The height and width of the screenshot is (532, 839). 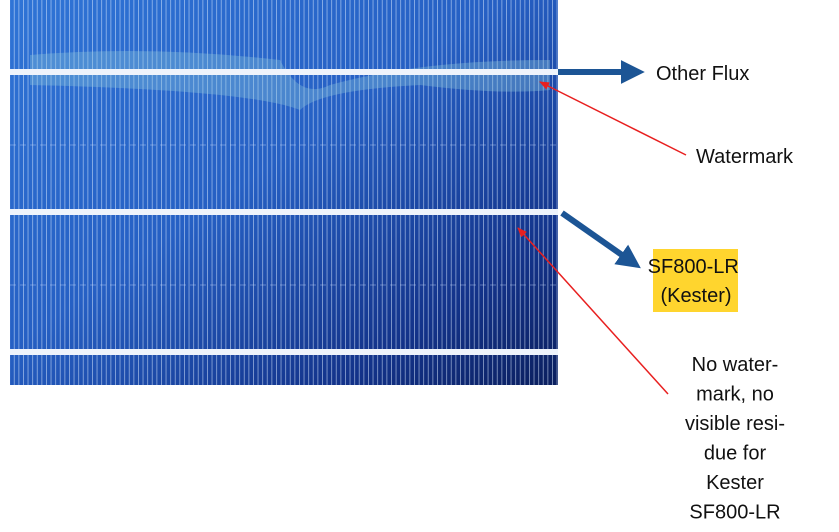 I want to click on note-line: SF800-LR, so click(x=734, y=513).